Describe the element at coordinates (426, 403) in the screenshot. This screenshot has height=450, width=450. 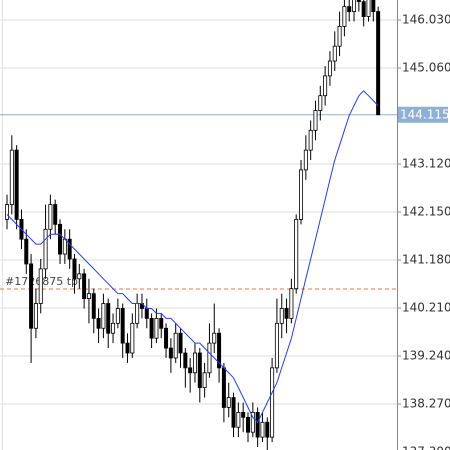
I see `y-tick-label: 138.270` at that location.